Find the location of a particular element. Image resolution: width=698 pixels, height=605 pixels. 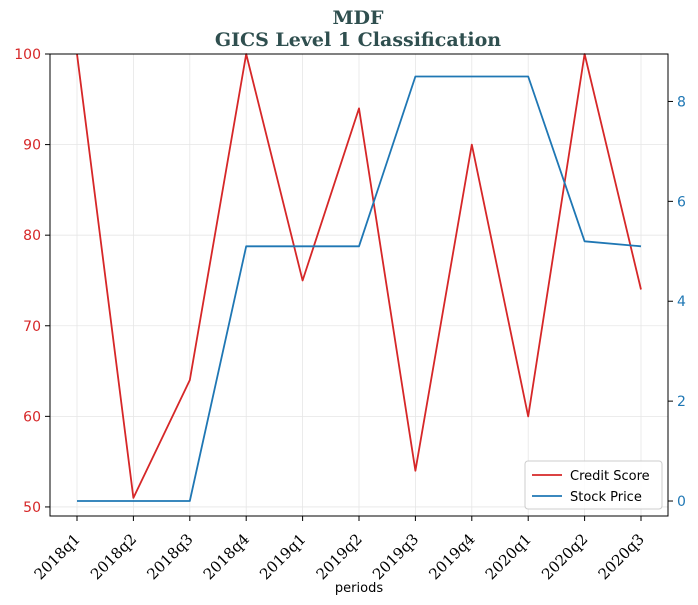

legend: Credit Score Stock Price is located at coordinates (593, 485).